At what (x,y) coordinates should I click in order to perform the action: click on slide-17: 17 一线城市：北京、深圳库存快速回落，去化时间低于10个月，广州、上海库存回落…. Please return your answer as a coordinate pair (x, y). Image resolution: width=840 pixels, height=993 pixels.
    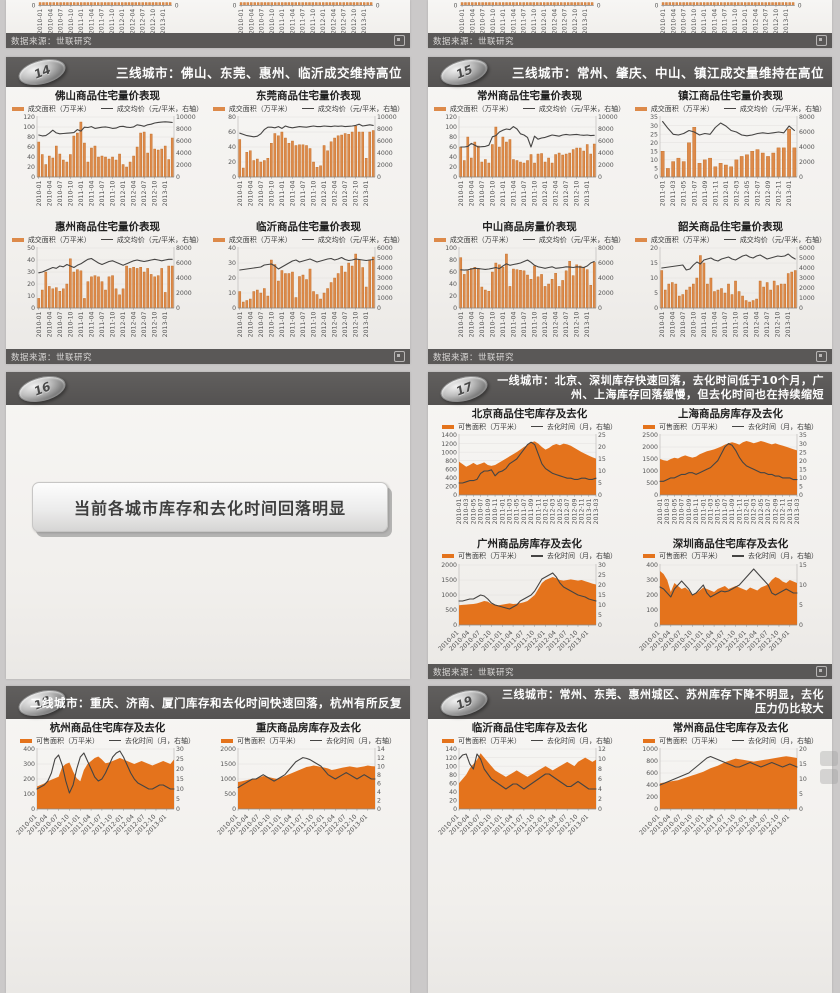
    Looking at the image, I should click on (630, 525).